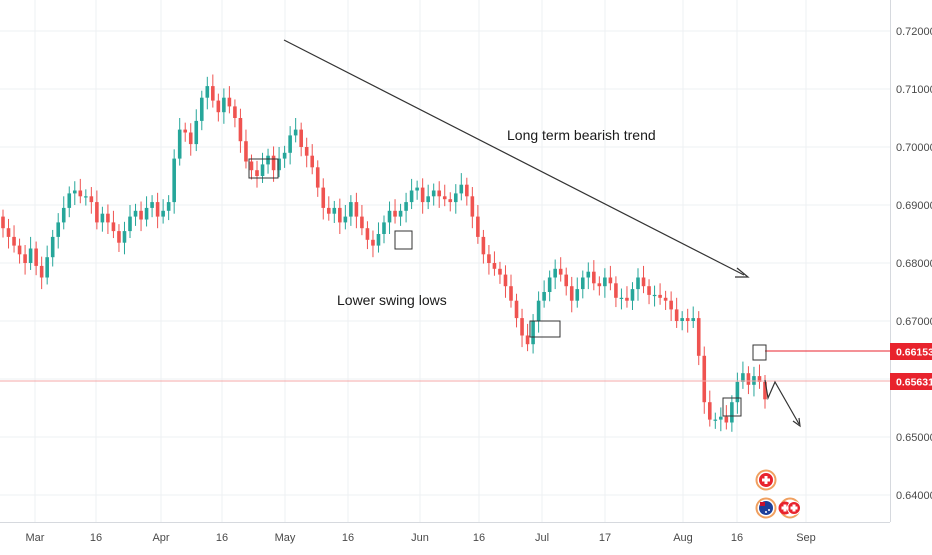  Describe the element at coordinates (263, 168) in the screenshot. I see `swing-low-box-apr` at that location.